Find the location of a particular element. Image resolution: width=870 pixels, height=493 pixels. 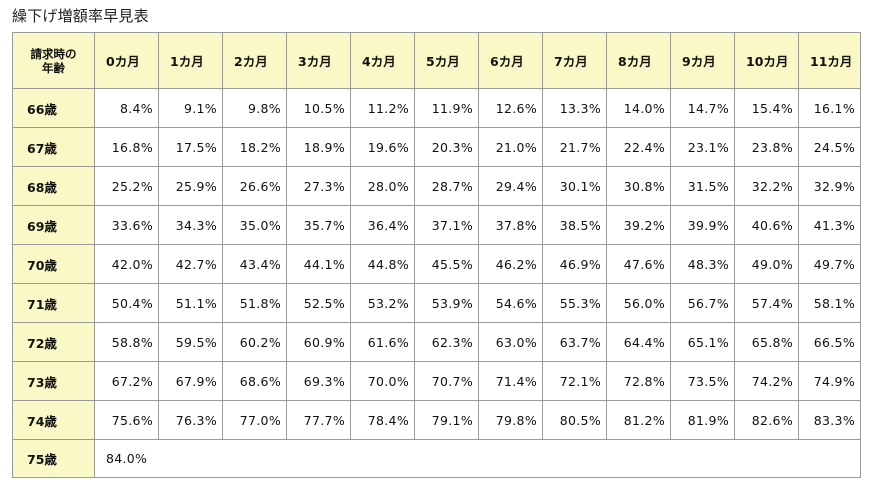

rate-cell: 8.4% is located at coordinates (126, 108).